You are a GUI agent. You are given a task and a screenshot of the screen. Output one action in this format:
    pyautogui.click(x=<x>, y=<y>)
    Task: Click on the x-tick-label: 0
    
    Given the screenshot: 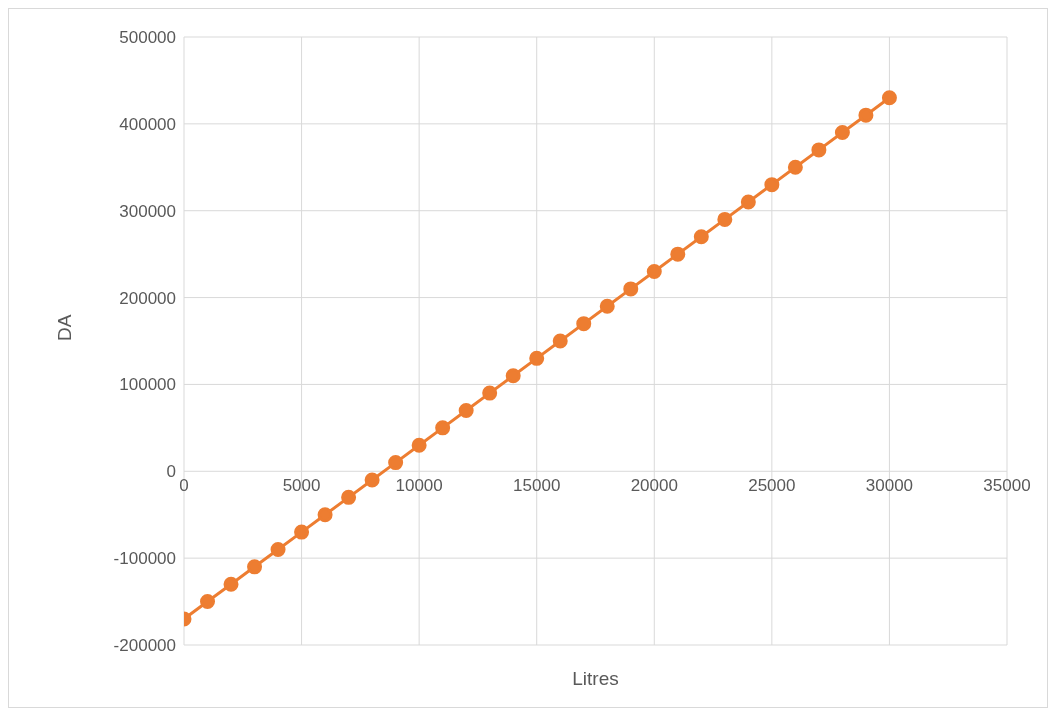 What is the action you would take?
    pyautogui.click(x=184, y=485)
    